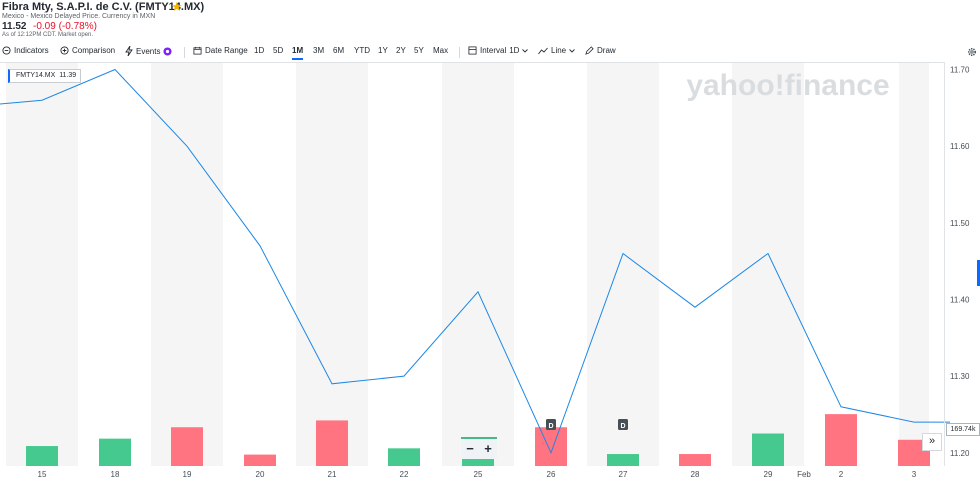 This screenshot has width=980, height=483. What do you see at coordinates (932, 442) in the screenshot?
I see `expand-chevron-icon: »` at bounding box center [932, 442].